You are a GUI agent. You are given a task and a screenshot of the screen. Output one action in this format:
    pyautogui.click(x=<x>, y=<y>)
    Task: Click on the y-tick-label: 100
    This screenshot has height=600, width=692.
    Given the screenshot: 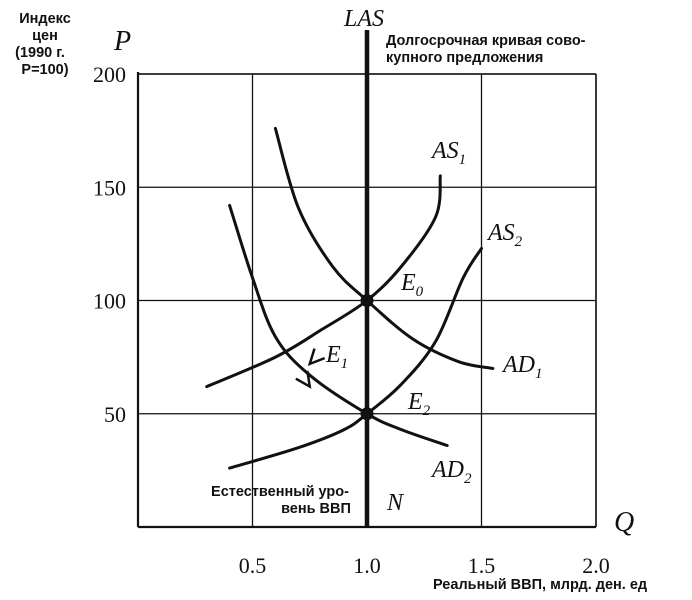 What is the action you would take?
    pyautogui.click(x=109, y=301)
    